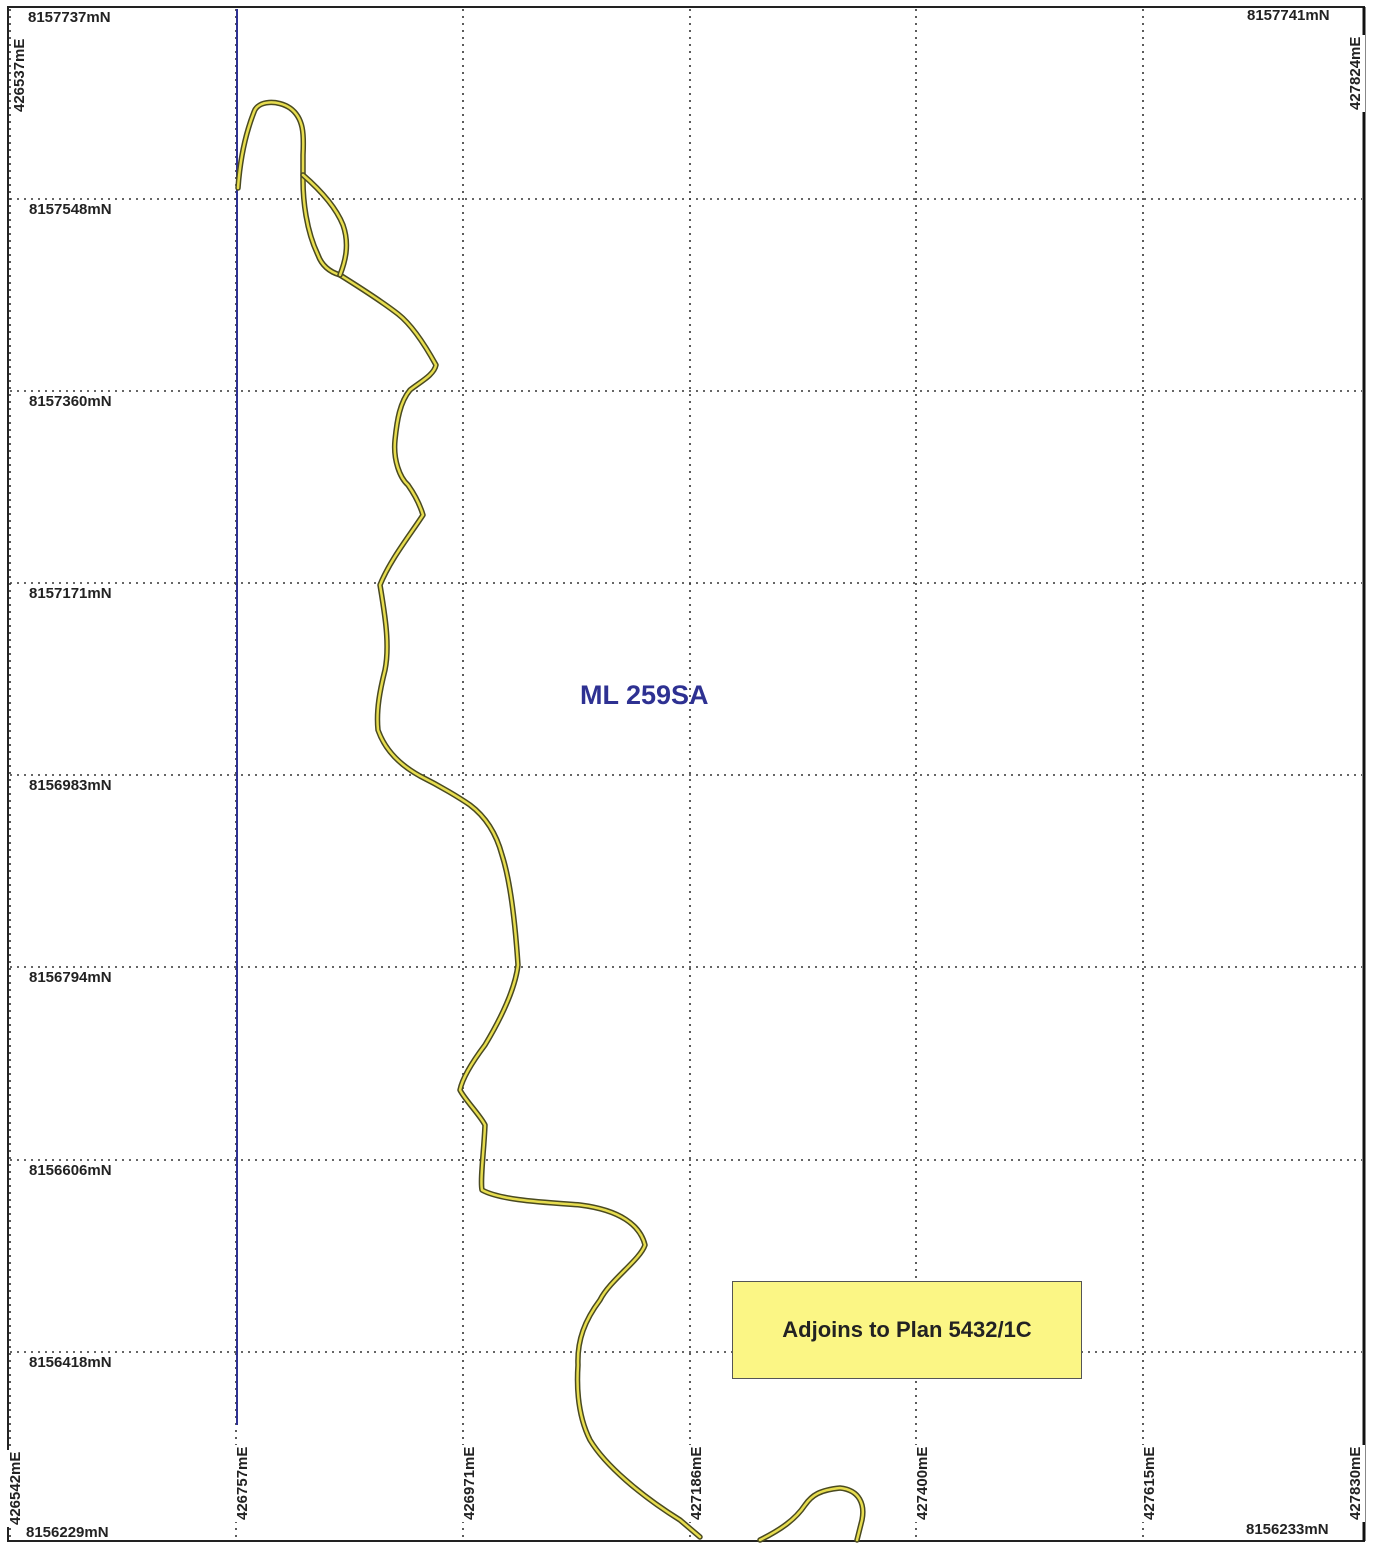 The width and height of the screenshot is (1378, 1544). What do you see at coordinates (1356, 1483) in the screenshot?
I see `easting-label-7: 427830mE` at bounding box center [1356, 1483].